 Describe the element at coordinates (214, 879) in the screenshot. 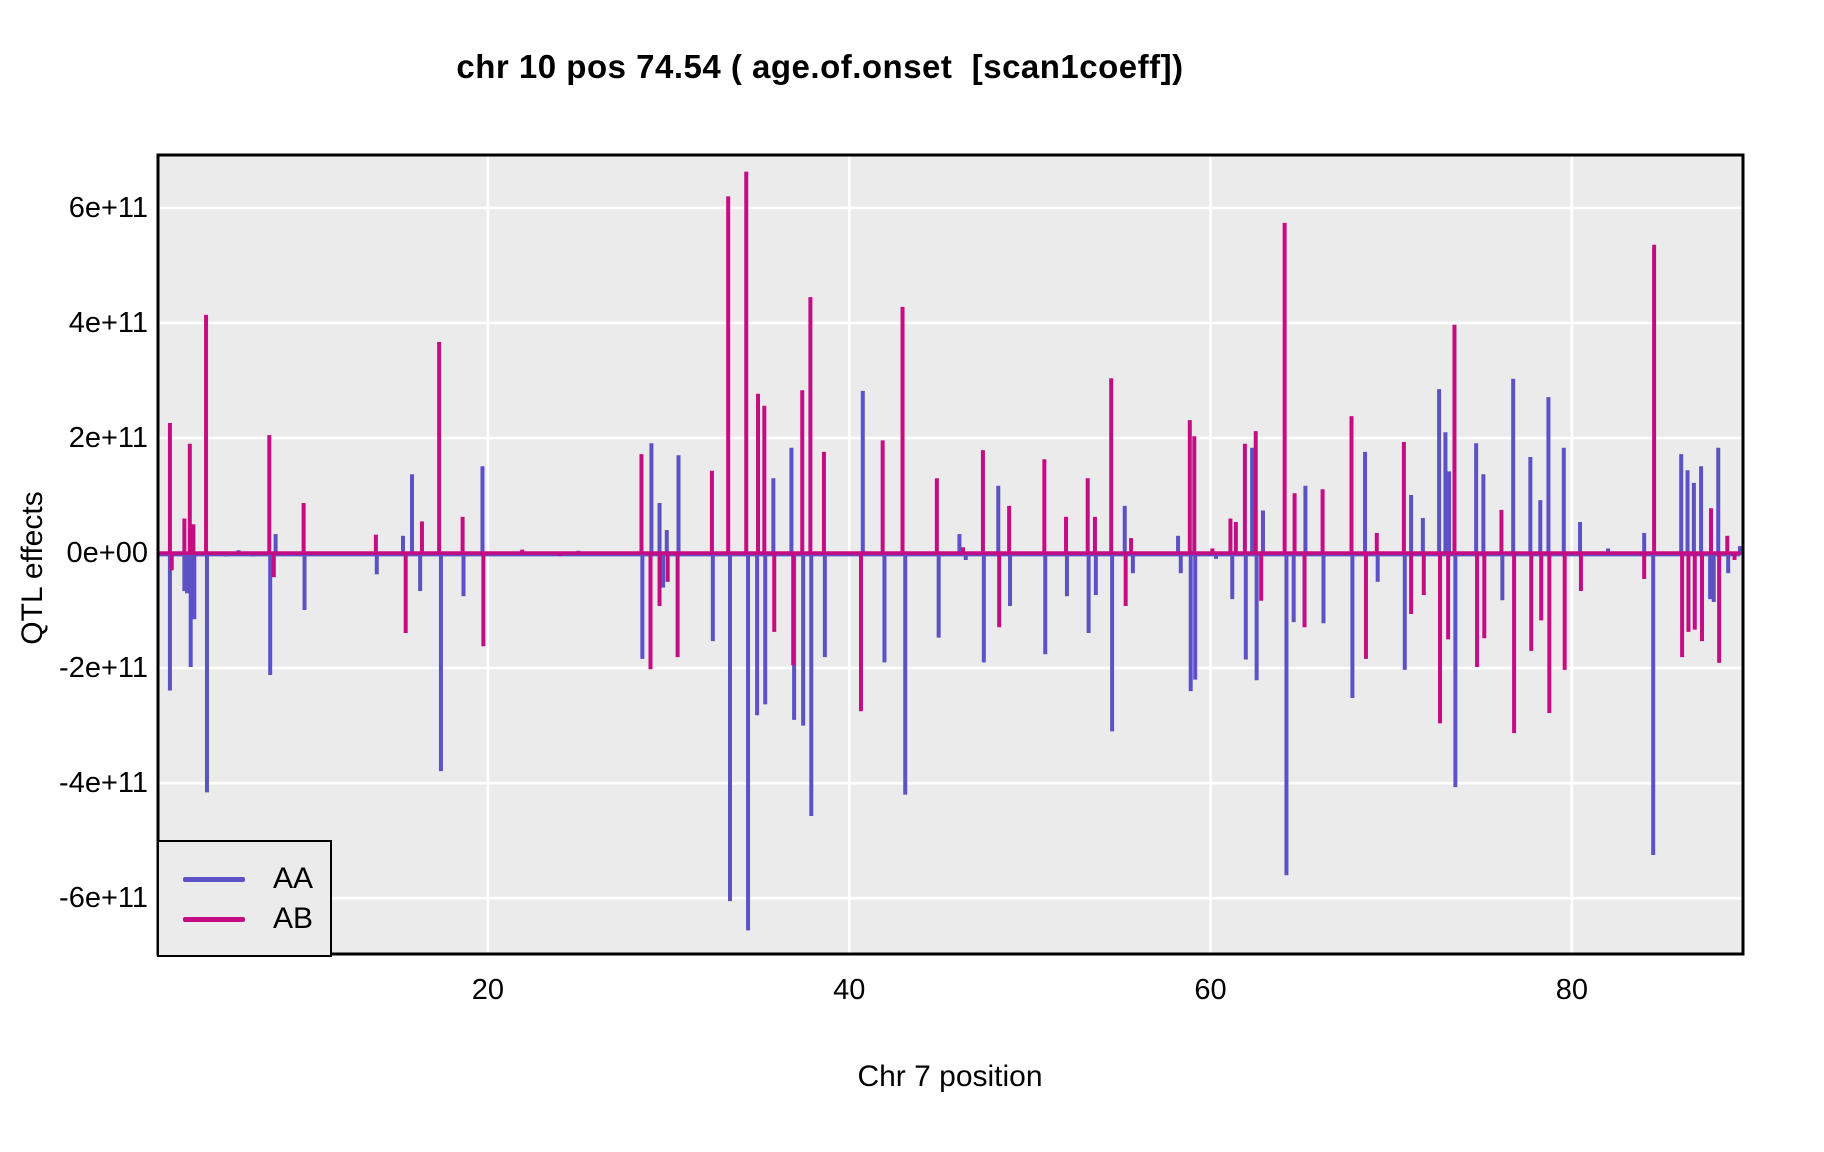

I see `aa-line-swatch` at that location.